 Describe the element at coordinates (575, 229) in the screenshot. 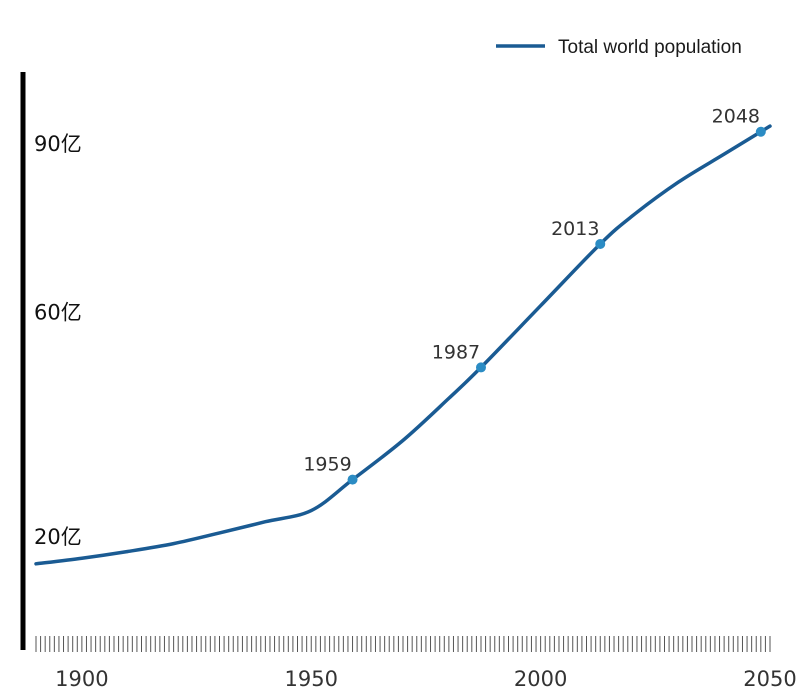

I see `point-label: 2013` at that location.